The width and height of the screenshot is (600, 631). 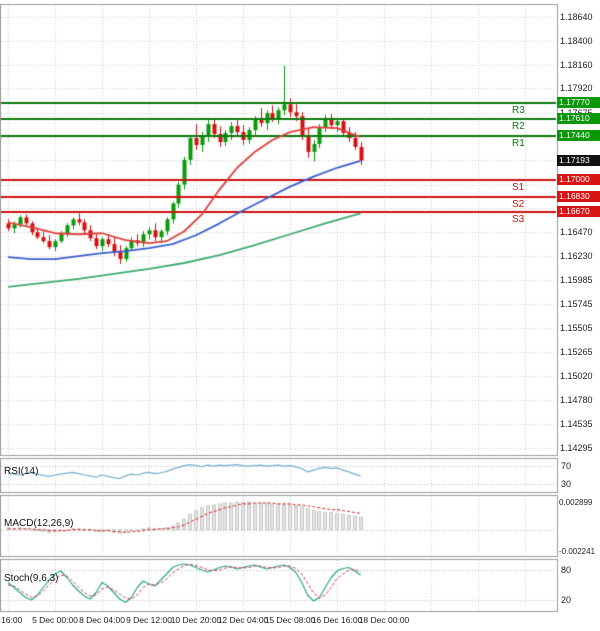 What do you see at coordinates (31, 578) in the screenshot?
I see `stoch-panel-title: Stoch(9,6,3)` at bounding box center [31, 578].